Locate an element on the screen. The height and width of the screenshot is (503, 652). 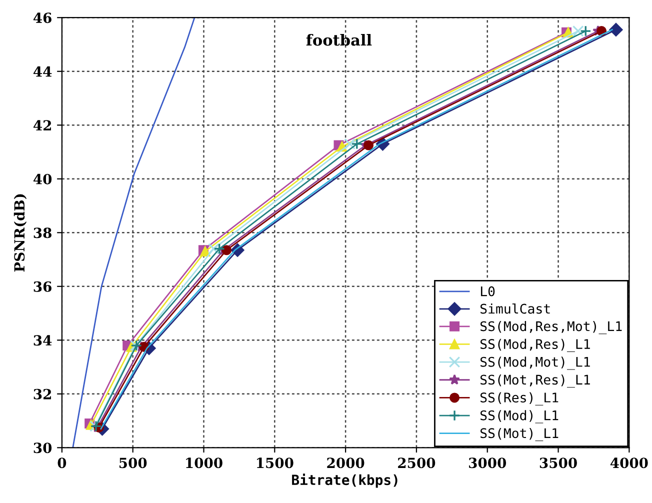
x-tick-label: 1500 is located at coordinates (275, 463).